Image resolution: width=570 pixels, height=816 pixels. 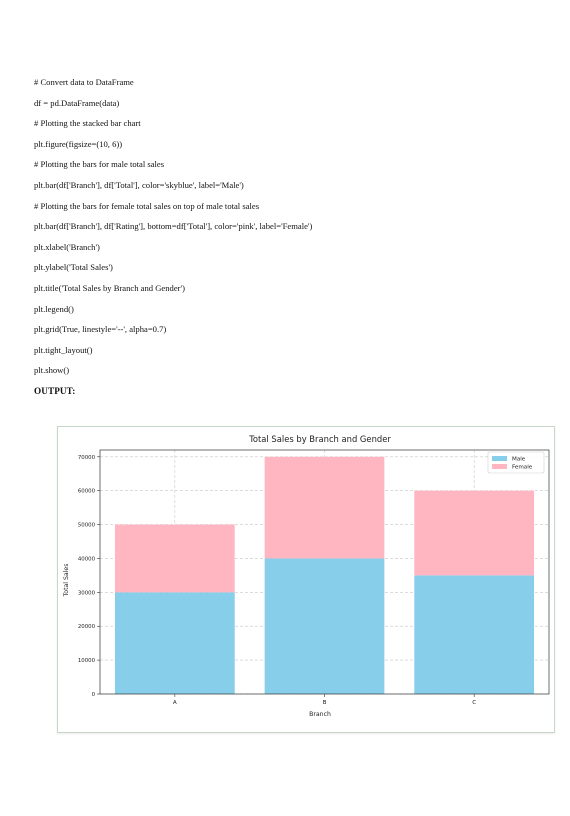 I want to click on code-line: # Convert data to DataFrame, so click(x=84, y=82).